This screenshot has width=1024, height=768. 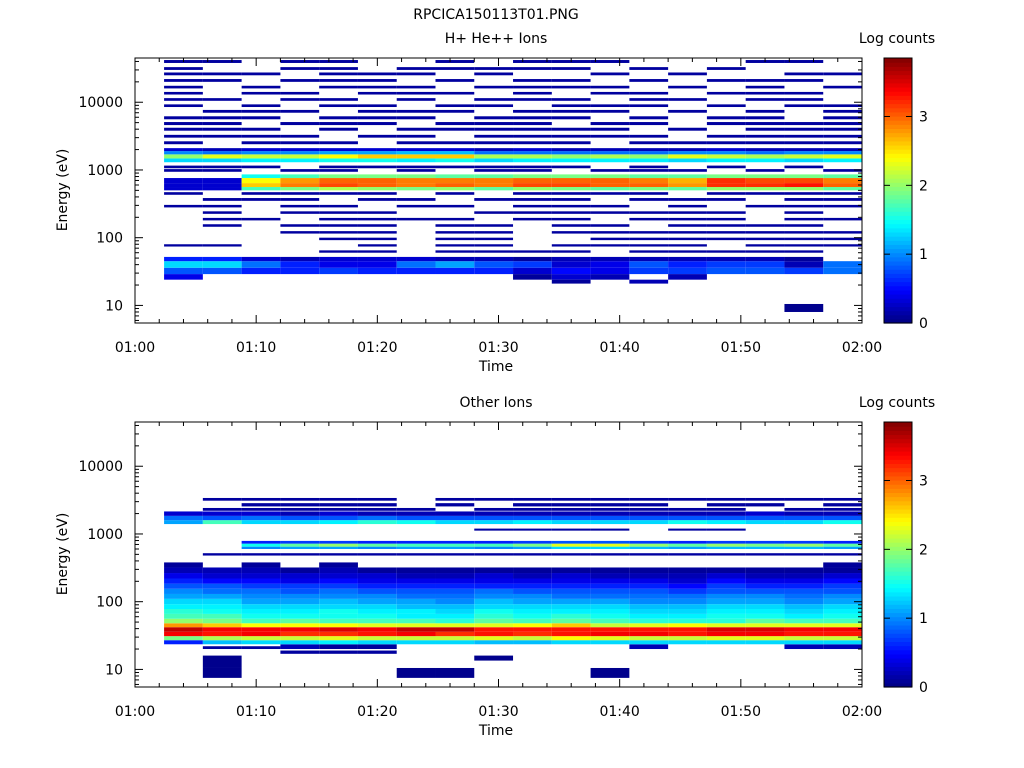 What do you see at coordinates (862, 712) in the screenshot?
I see `x-tick-label: 02:00` at bounding box center [862, 712].